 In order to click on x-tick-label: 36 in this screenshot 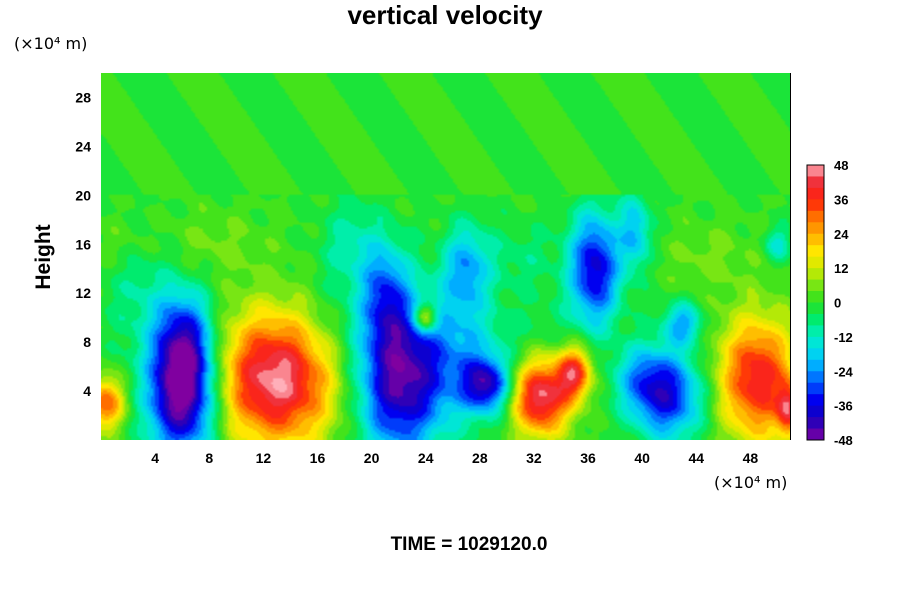, I will do `click(588, 458)`.